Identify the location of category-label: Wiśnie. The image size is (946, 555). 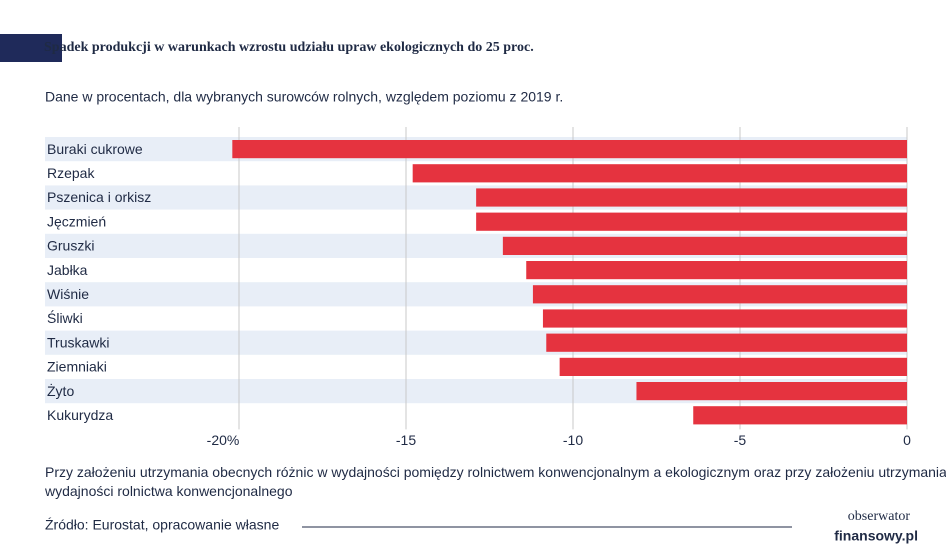
(68, 294).